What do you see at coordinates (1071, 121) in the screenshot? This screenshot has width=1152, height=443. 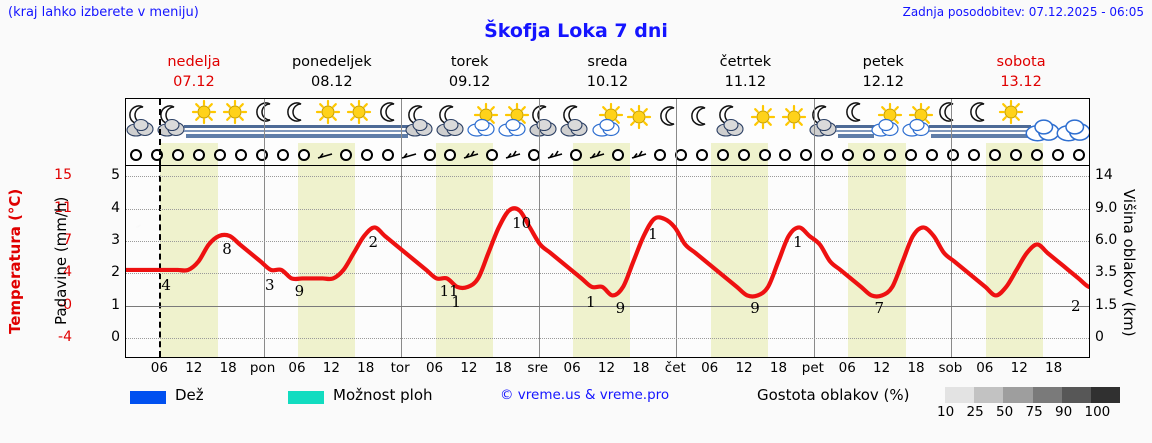 I see `weather-icon-cloud` at bounding box center [1071, 121].